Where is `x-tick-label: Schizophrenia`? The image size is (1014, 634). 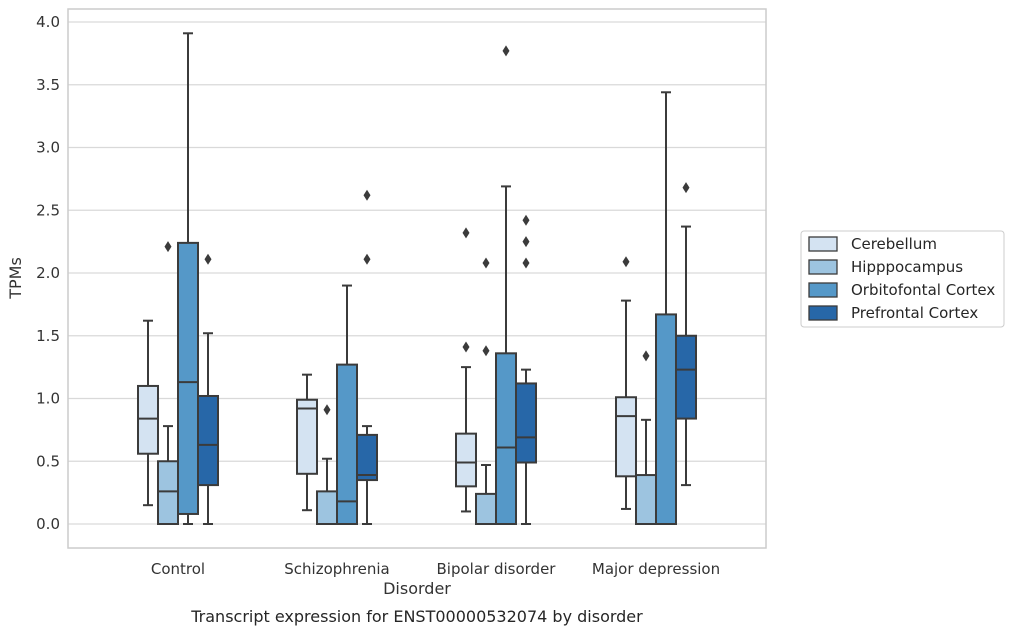
x-tick-label: Schizophrenia is located at coordinates (336, 569).